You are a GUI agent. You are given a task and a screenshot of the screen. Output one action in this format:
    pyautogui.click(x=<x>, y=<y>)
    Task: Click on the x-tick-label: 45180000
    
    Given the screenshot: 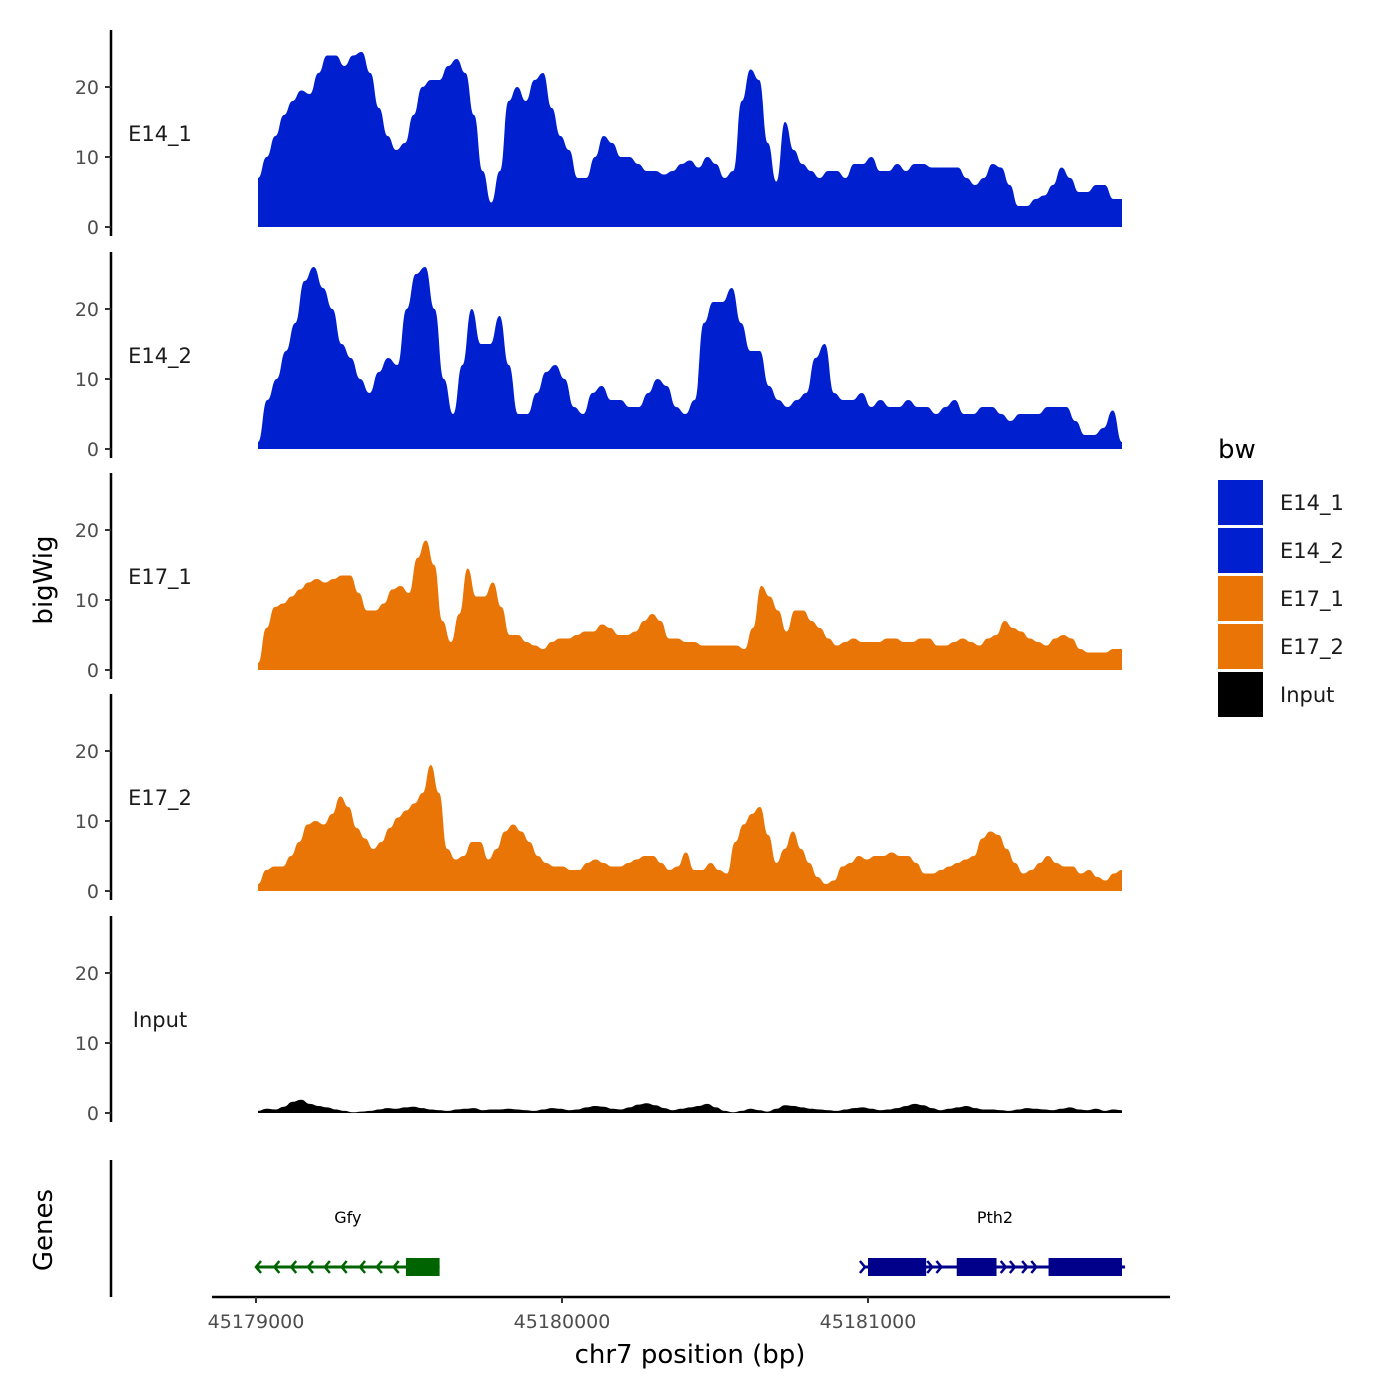 What is the action you would take?
    pyautogui.click(x=562, y=1322)
    